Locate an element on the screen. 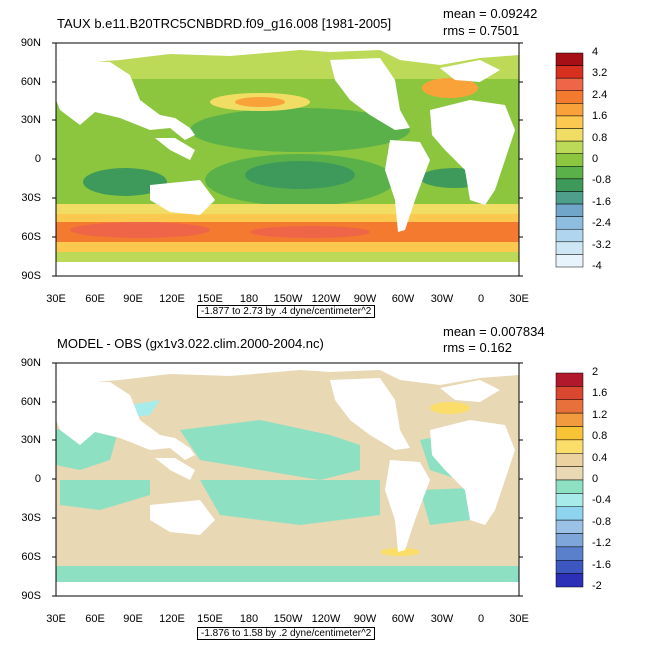  top-lat-30n: 30N is located at coordinates (30, 120).